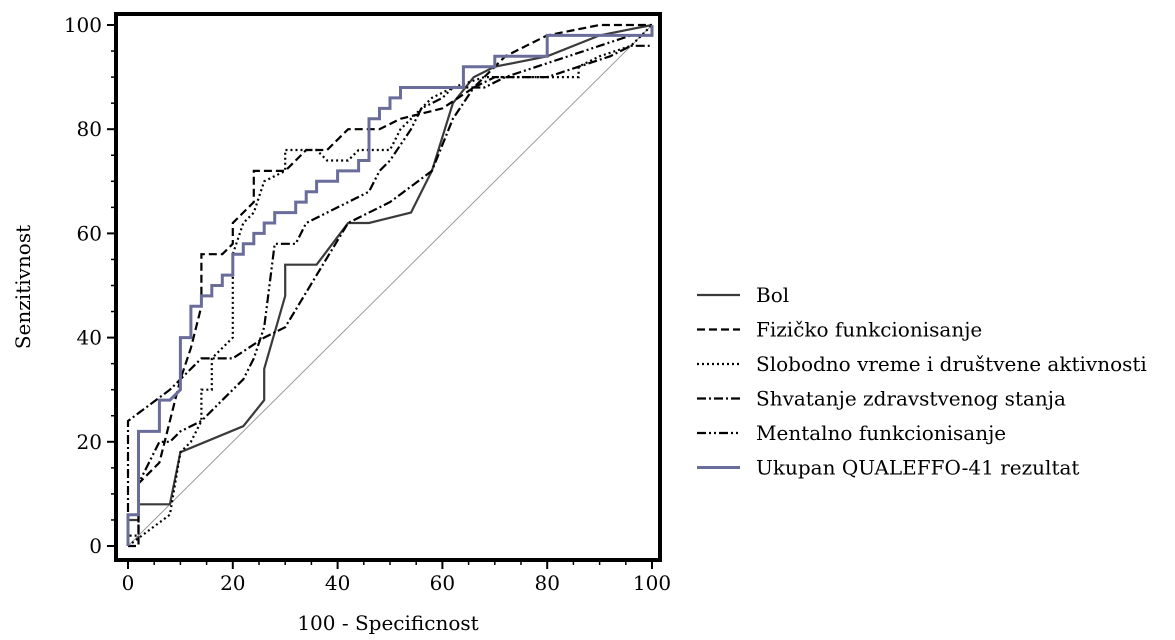  What do you see at coordinates (89, 233) in the screenshot?
I see `y-tick-label: 60` at bounding box center [89, 233].